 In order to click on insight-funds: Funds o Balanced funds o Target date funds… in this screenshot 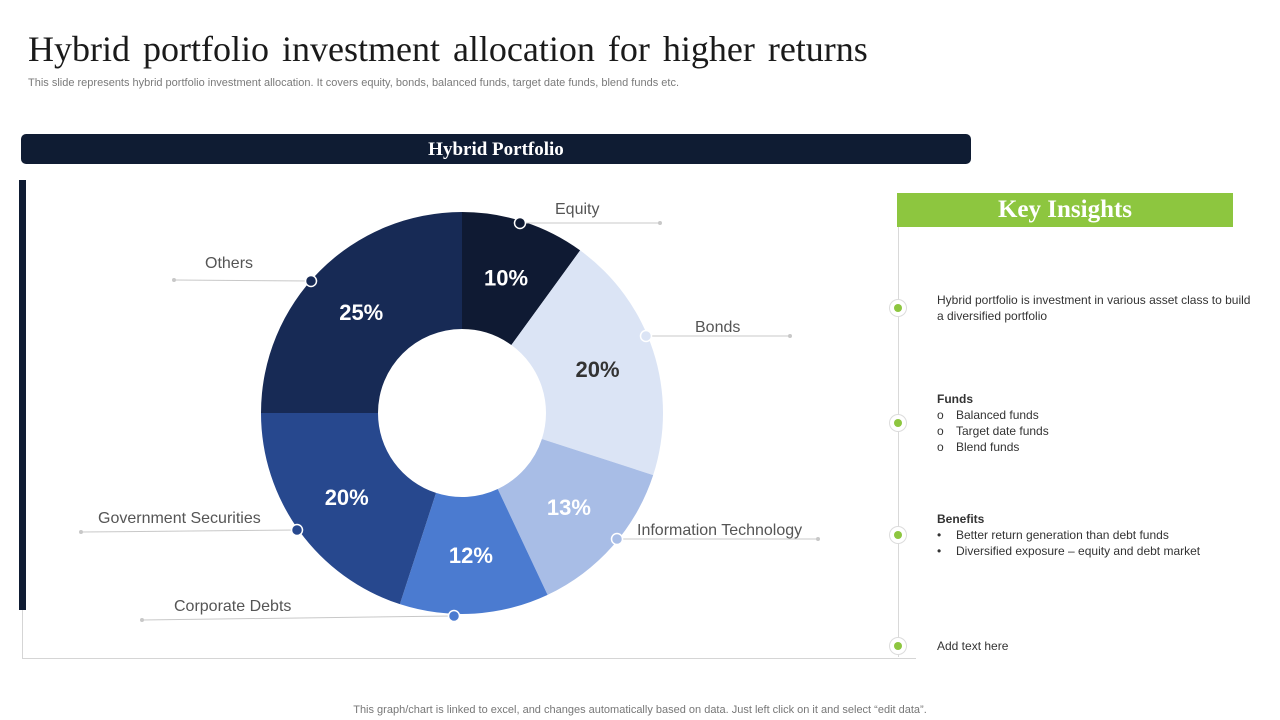, I will do `click(1097, 423)`.